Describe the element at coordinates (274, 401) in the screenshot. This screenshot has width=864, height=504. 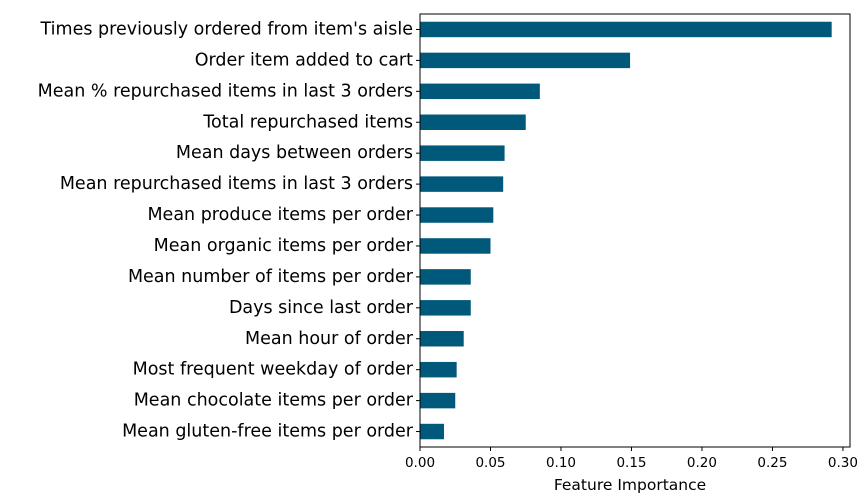
I see `category-label: Mean chocolate items per order` at that location.